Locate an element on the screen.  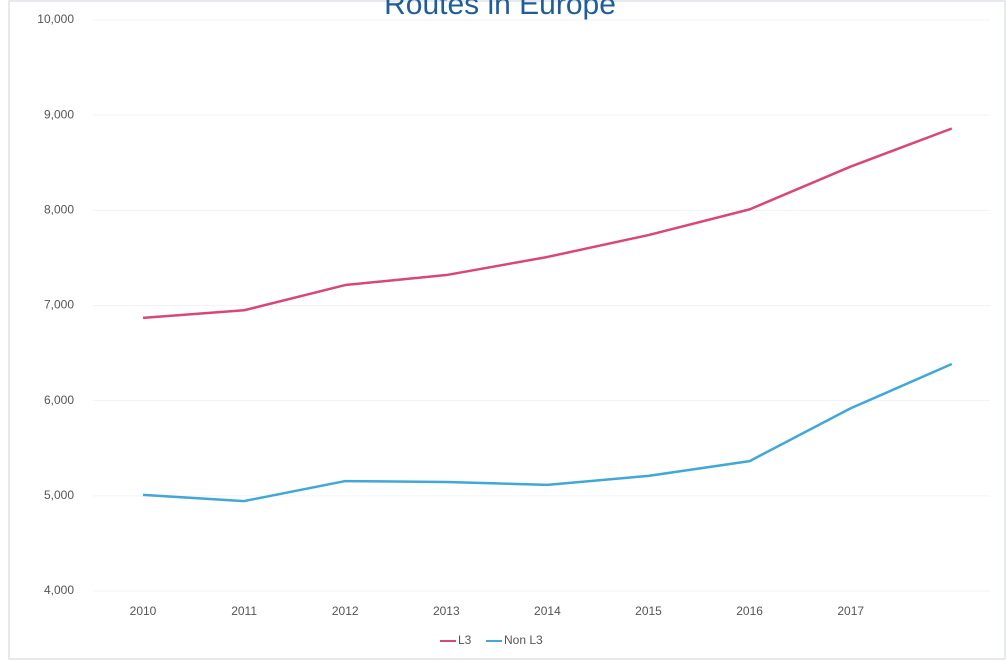
x-tick-label: 2012 is located at coordinates (345, 611).